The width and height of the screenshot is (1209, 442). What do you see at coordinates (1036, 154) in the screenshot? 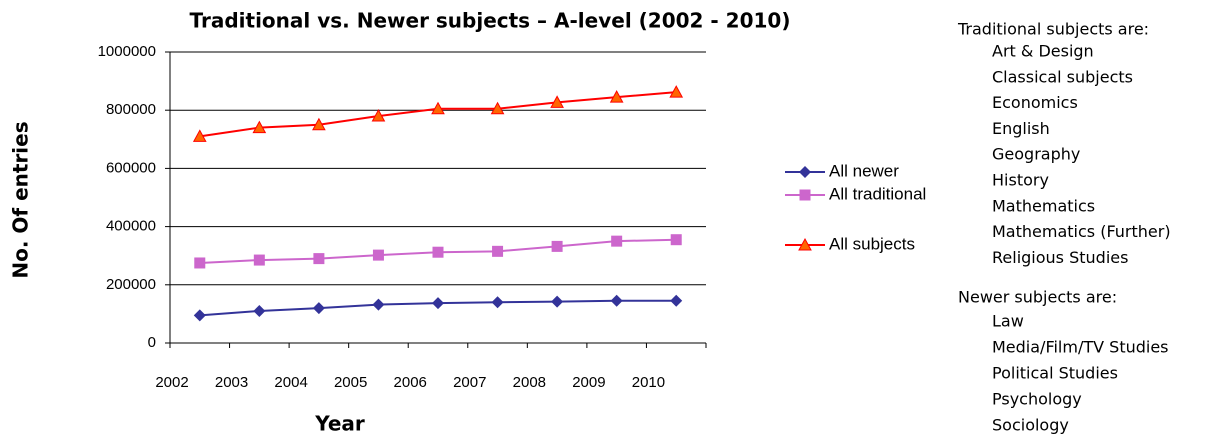
I see `sidebar-item: Geography` at bounding box center [1036, 154].